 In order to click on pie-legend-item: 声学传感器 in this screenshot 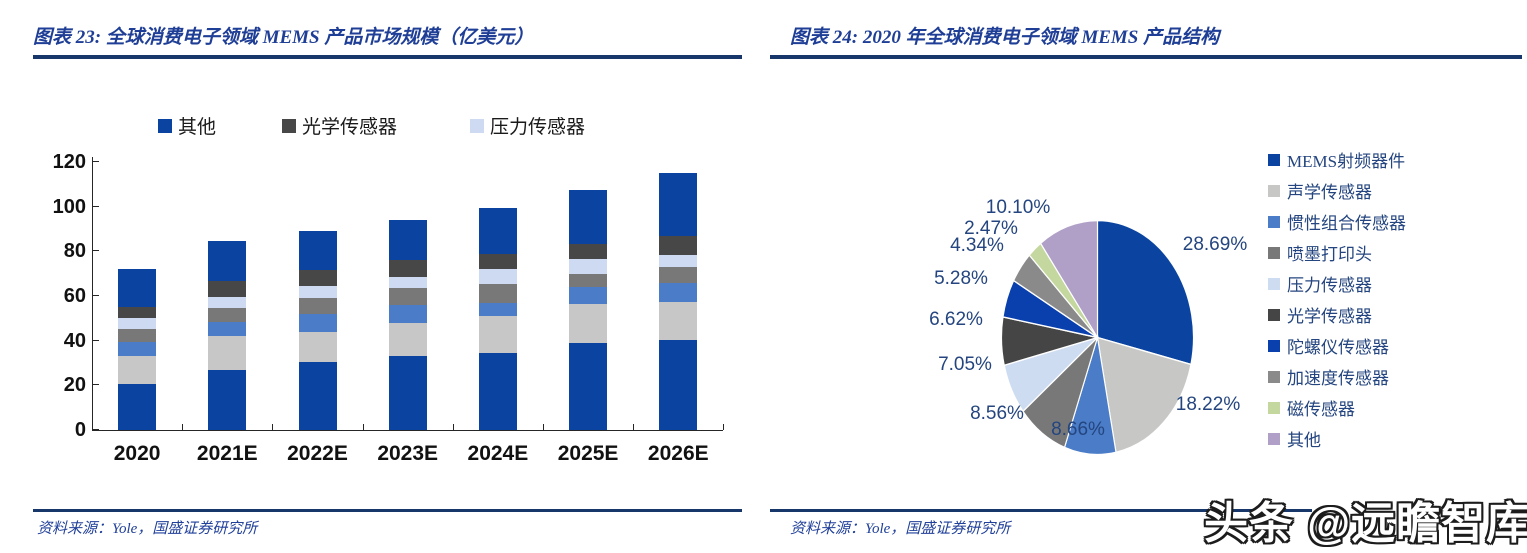, I will do `click(1320, 191)`.